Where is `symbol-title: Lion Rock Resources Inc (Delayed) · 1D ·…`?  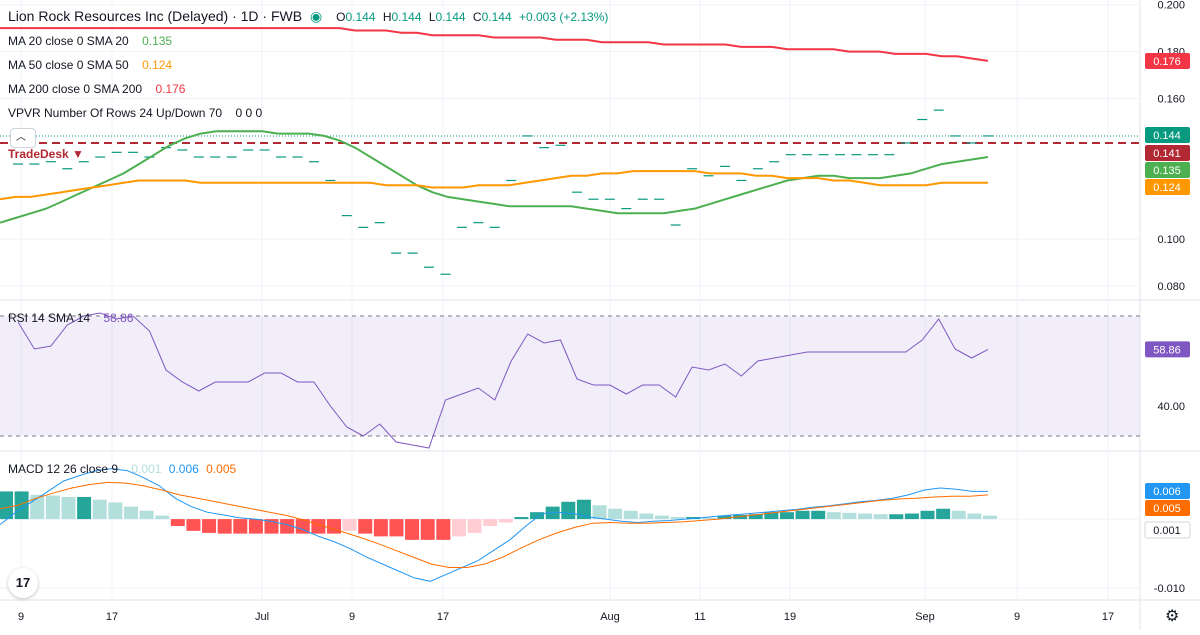 symbol-title: Lion Rock Resources Inc (Delayed) · 1D ·… is located at coordinates (155, 16).